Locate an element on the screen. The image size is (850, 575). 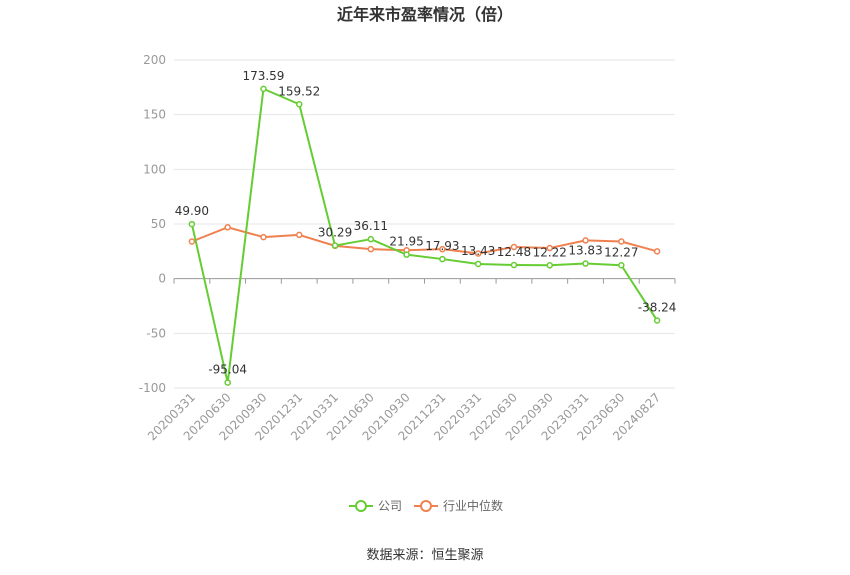
y-axis: 200 150 100 50 0 -50 -100 is located at coordinates (152, 224).